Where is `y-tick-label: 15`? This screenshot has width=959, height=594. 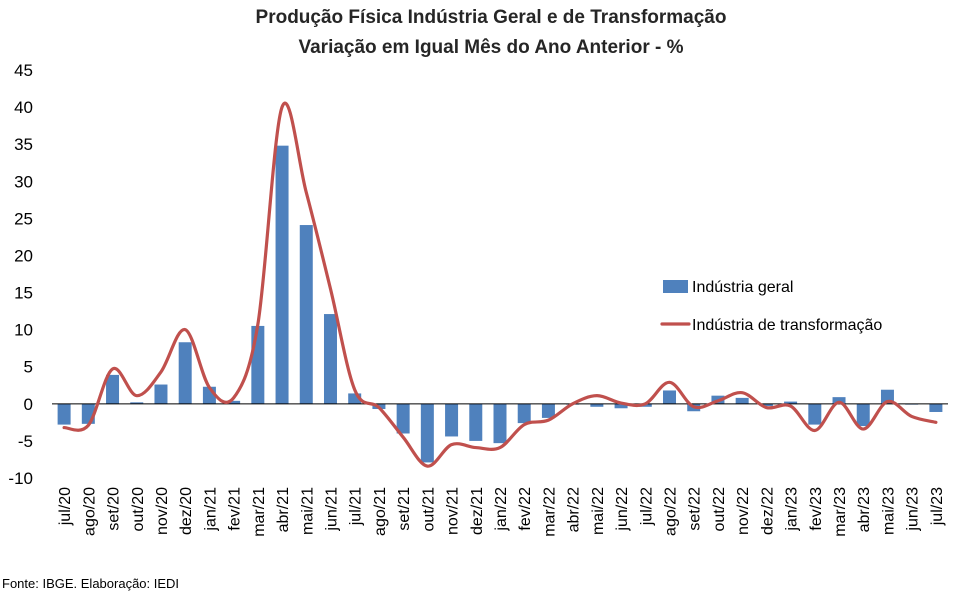 y-tick-label: 15 is located at coordinates (23, 293).